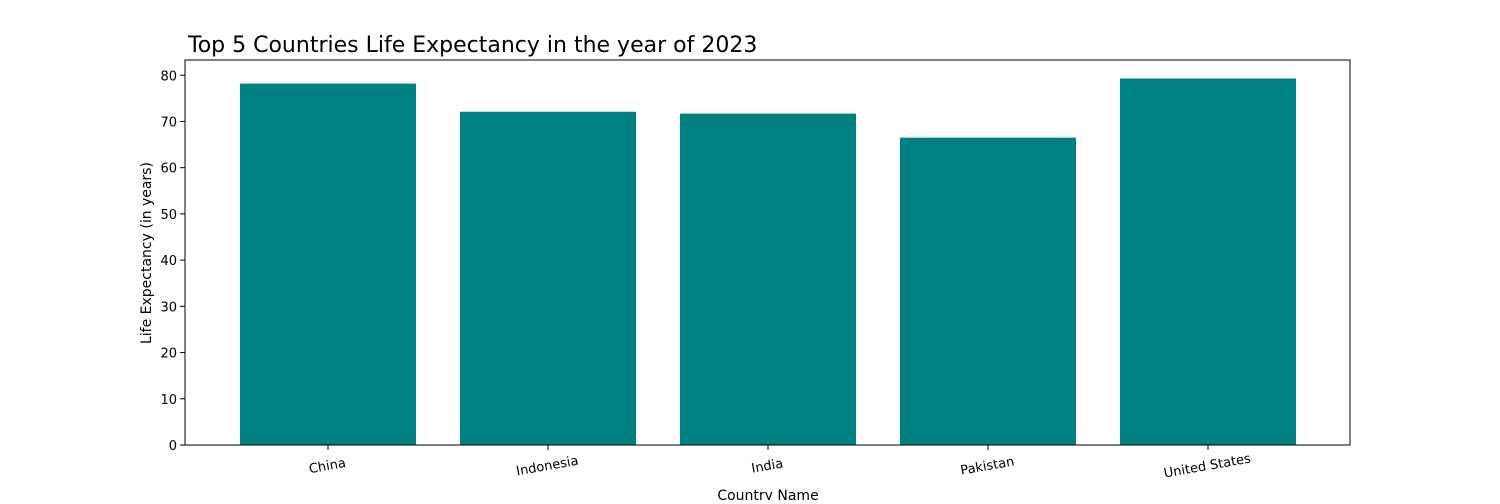  Describe the element at coordinates (168, 261) in the screenshot. I see `y-tick-label: 40` at that location.